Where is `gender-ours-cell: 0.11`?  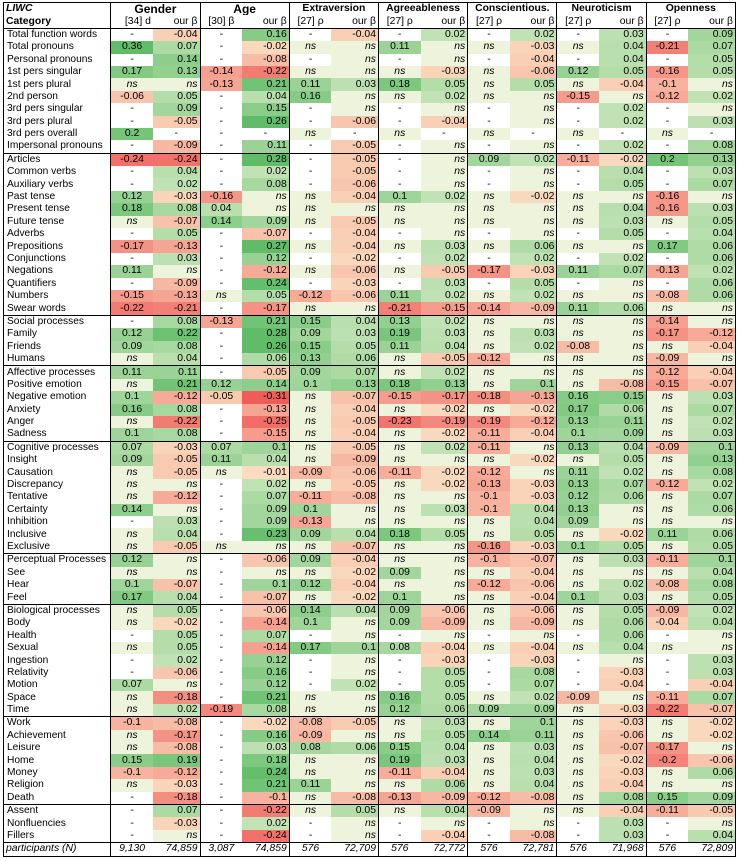 gender-ours-cell: 0.11 is located at coordinates (176, 372).